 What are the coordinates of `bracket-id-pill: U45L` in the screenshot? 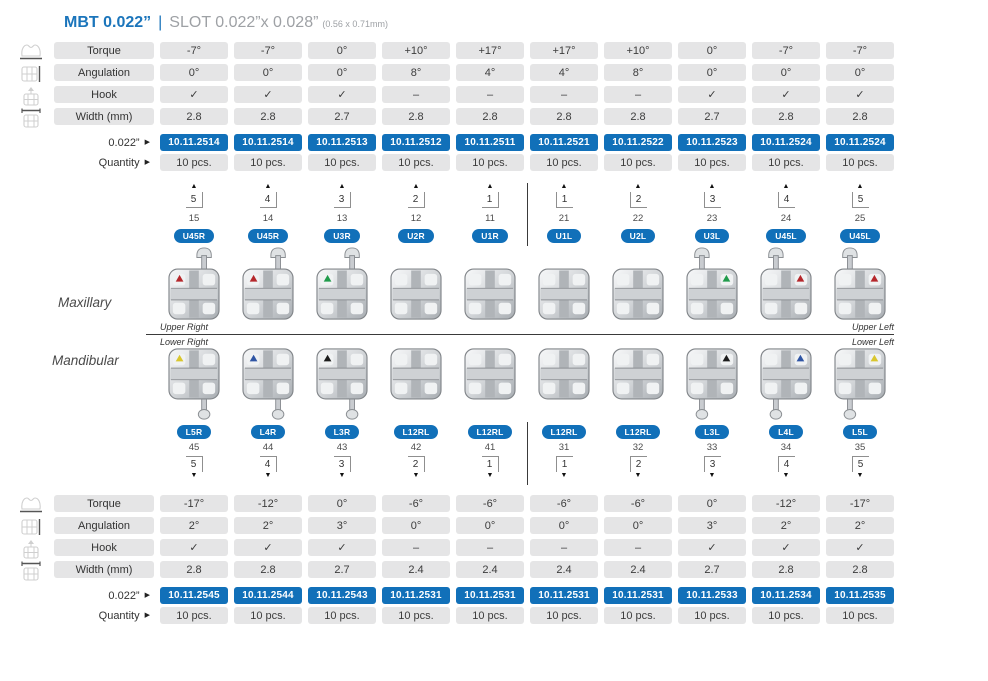 It's located at (860, 236).